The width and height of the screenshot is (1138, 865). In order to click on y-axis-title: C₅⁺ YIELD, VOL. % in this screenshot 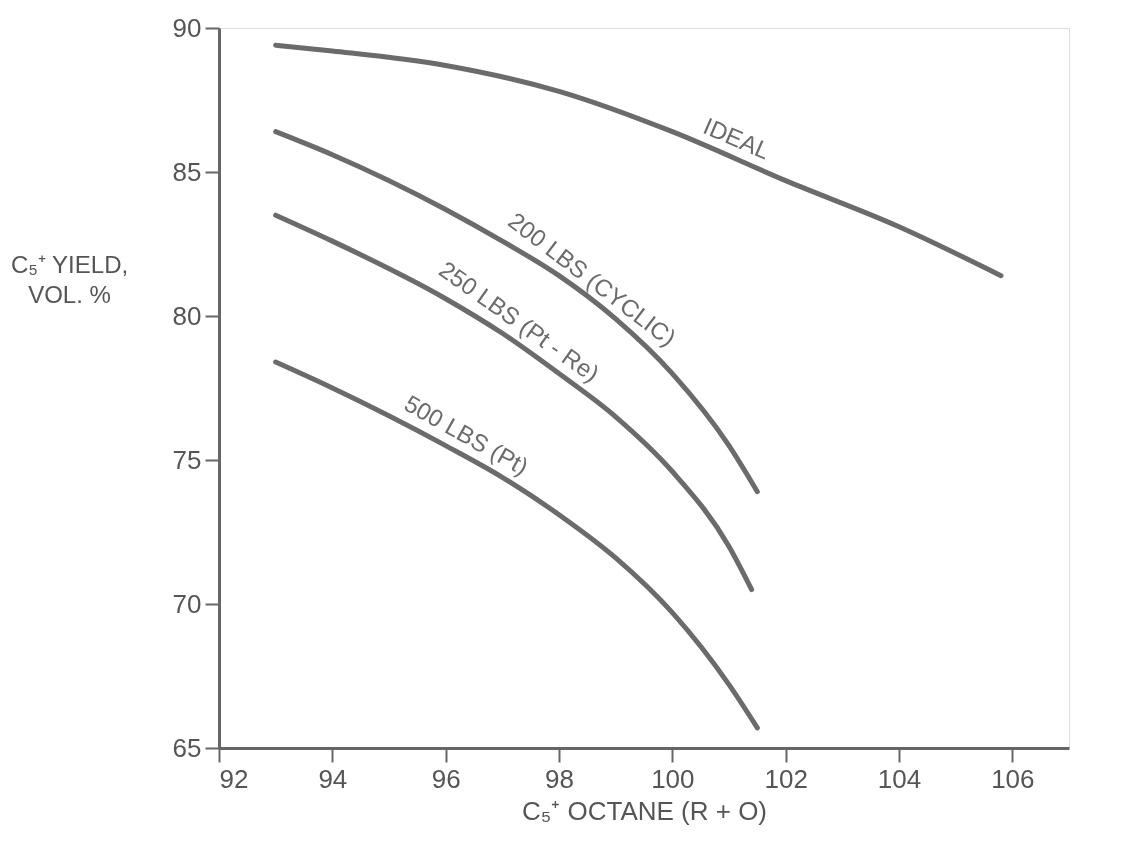, I will do `click(69, 280)`.